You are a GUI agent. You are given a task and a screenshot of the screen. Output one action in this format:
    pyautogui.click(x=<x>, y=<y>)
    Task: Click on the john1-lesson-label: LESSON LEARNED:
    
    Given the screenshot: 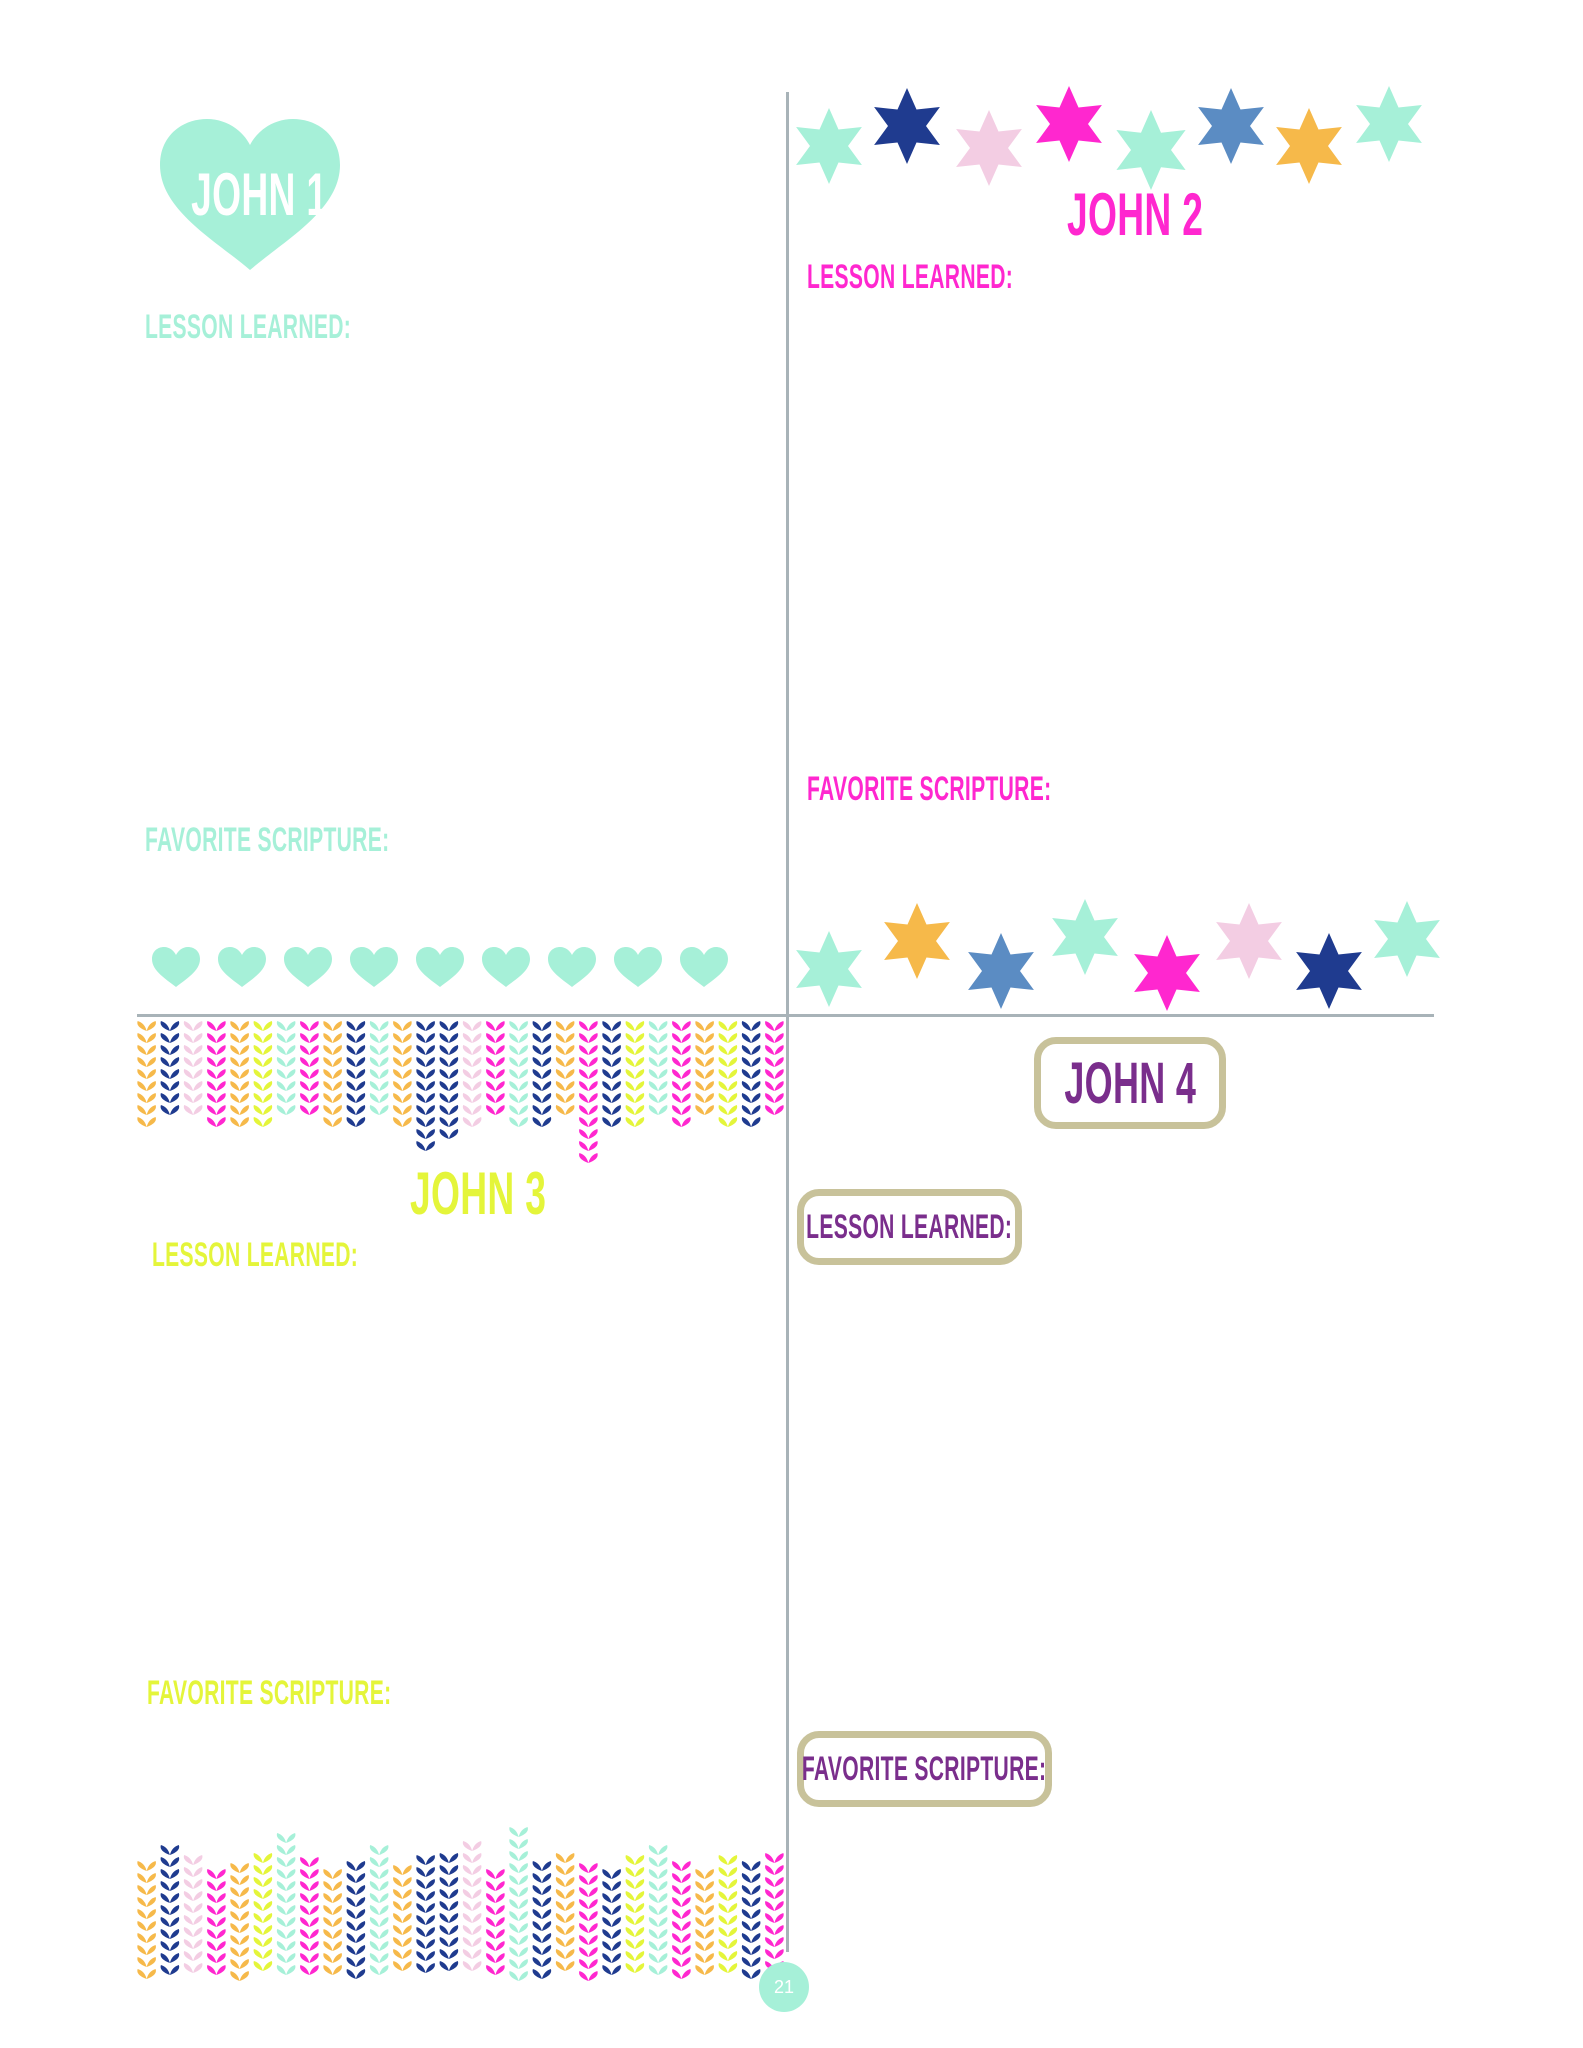 What is the action you would take?
    pyautogui.click(x=248, y=327)
    